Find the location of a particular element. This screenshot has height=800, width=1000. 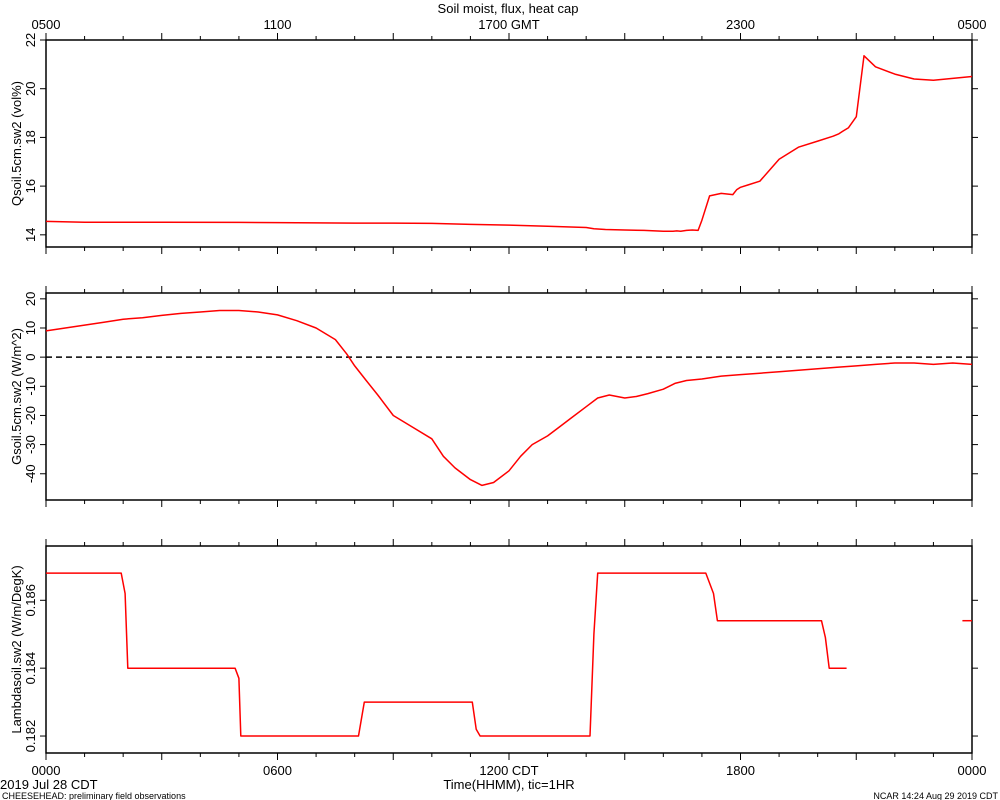

top-tick-label: 1100 is located at coordinates (278, 24).